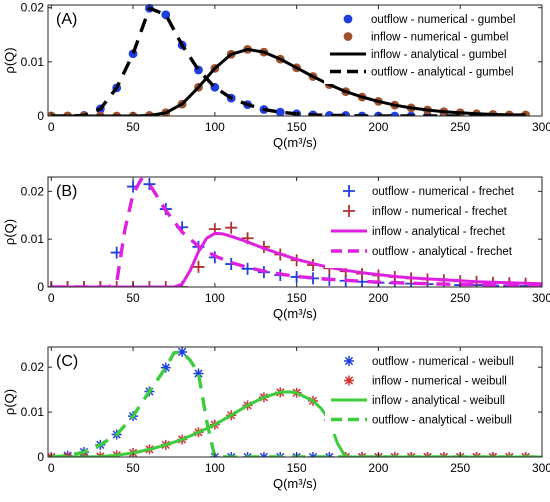  Describe the element at coordinates (438, 401) in the screenshot. I see `legend-label: inflow - analytical - weibull` at that location.